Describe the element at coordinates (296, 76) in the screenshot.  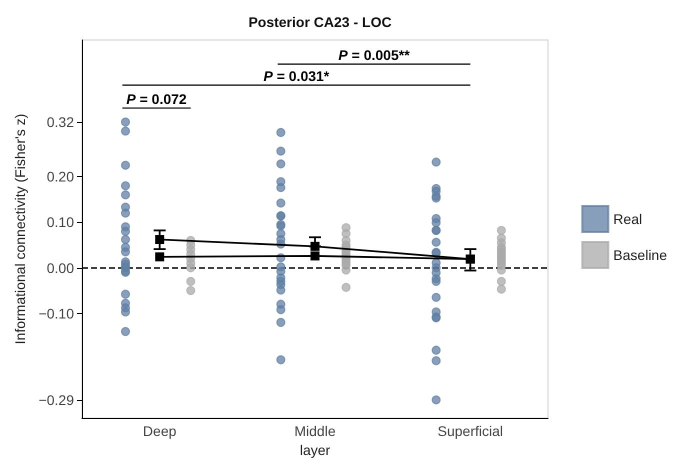
I see `annotation: P = 0.031*` at that location.